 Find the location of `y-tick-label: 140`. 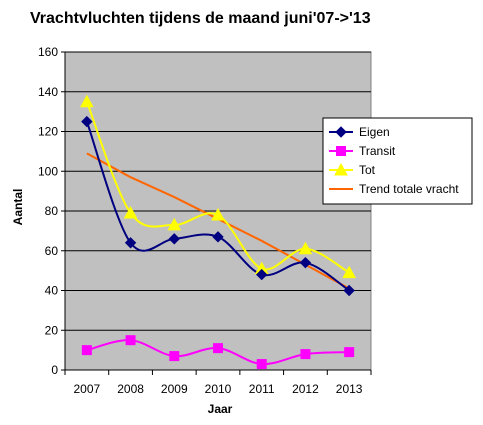

y-tick-label: 140 is located at coordinates (48, 92).